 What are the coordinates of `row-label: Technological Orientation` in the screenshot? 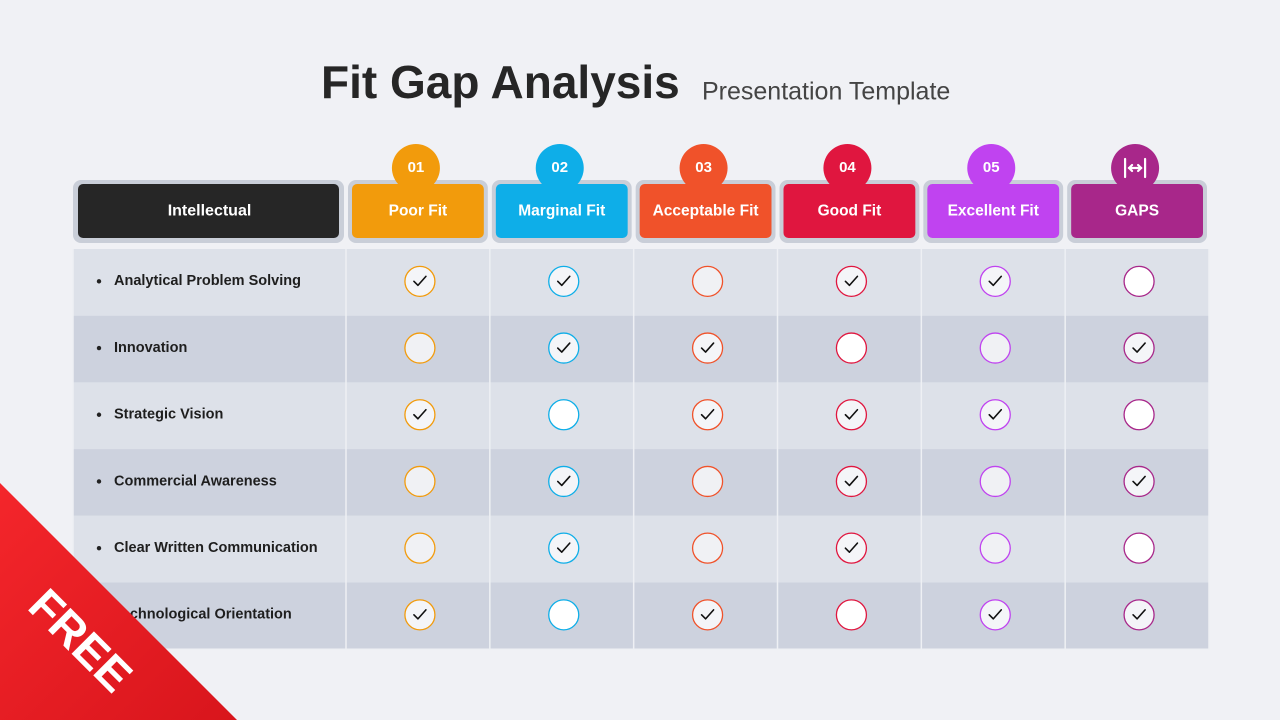 It's located at (203, 615).